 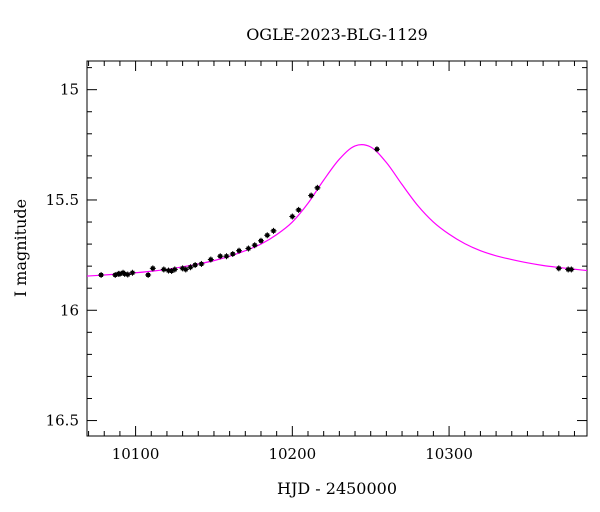 I want to click on x-tick-label: 10300, so click(x=449, y=454).